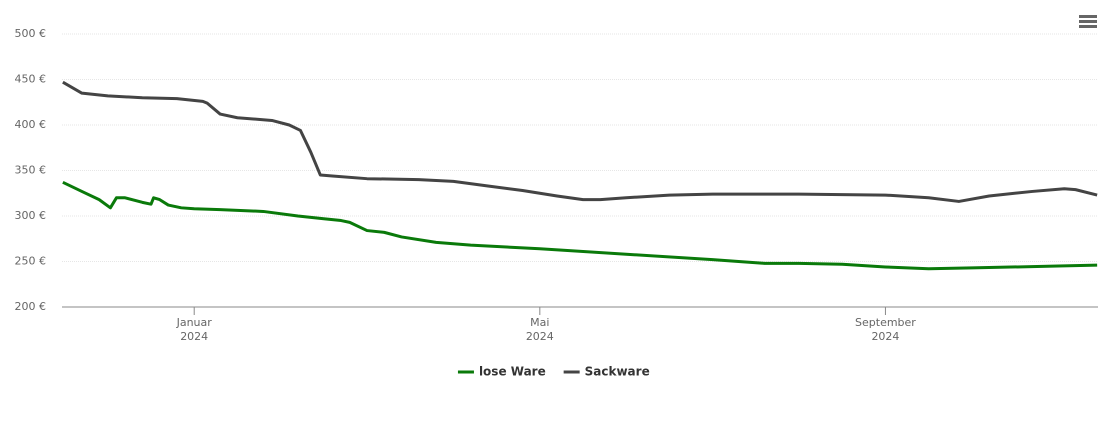  Describe the element at coordinates (31, 33) in the screenshot. I see `y-tick-label: 500 €` at that location.